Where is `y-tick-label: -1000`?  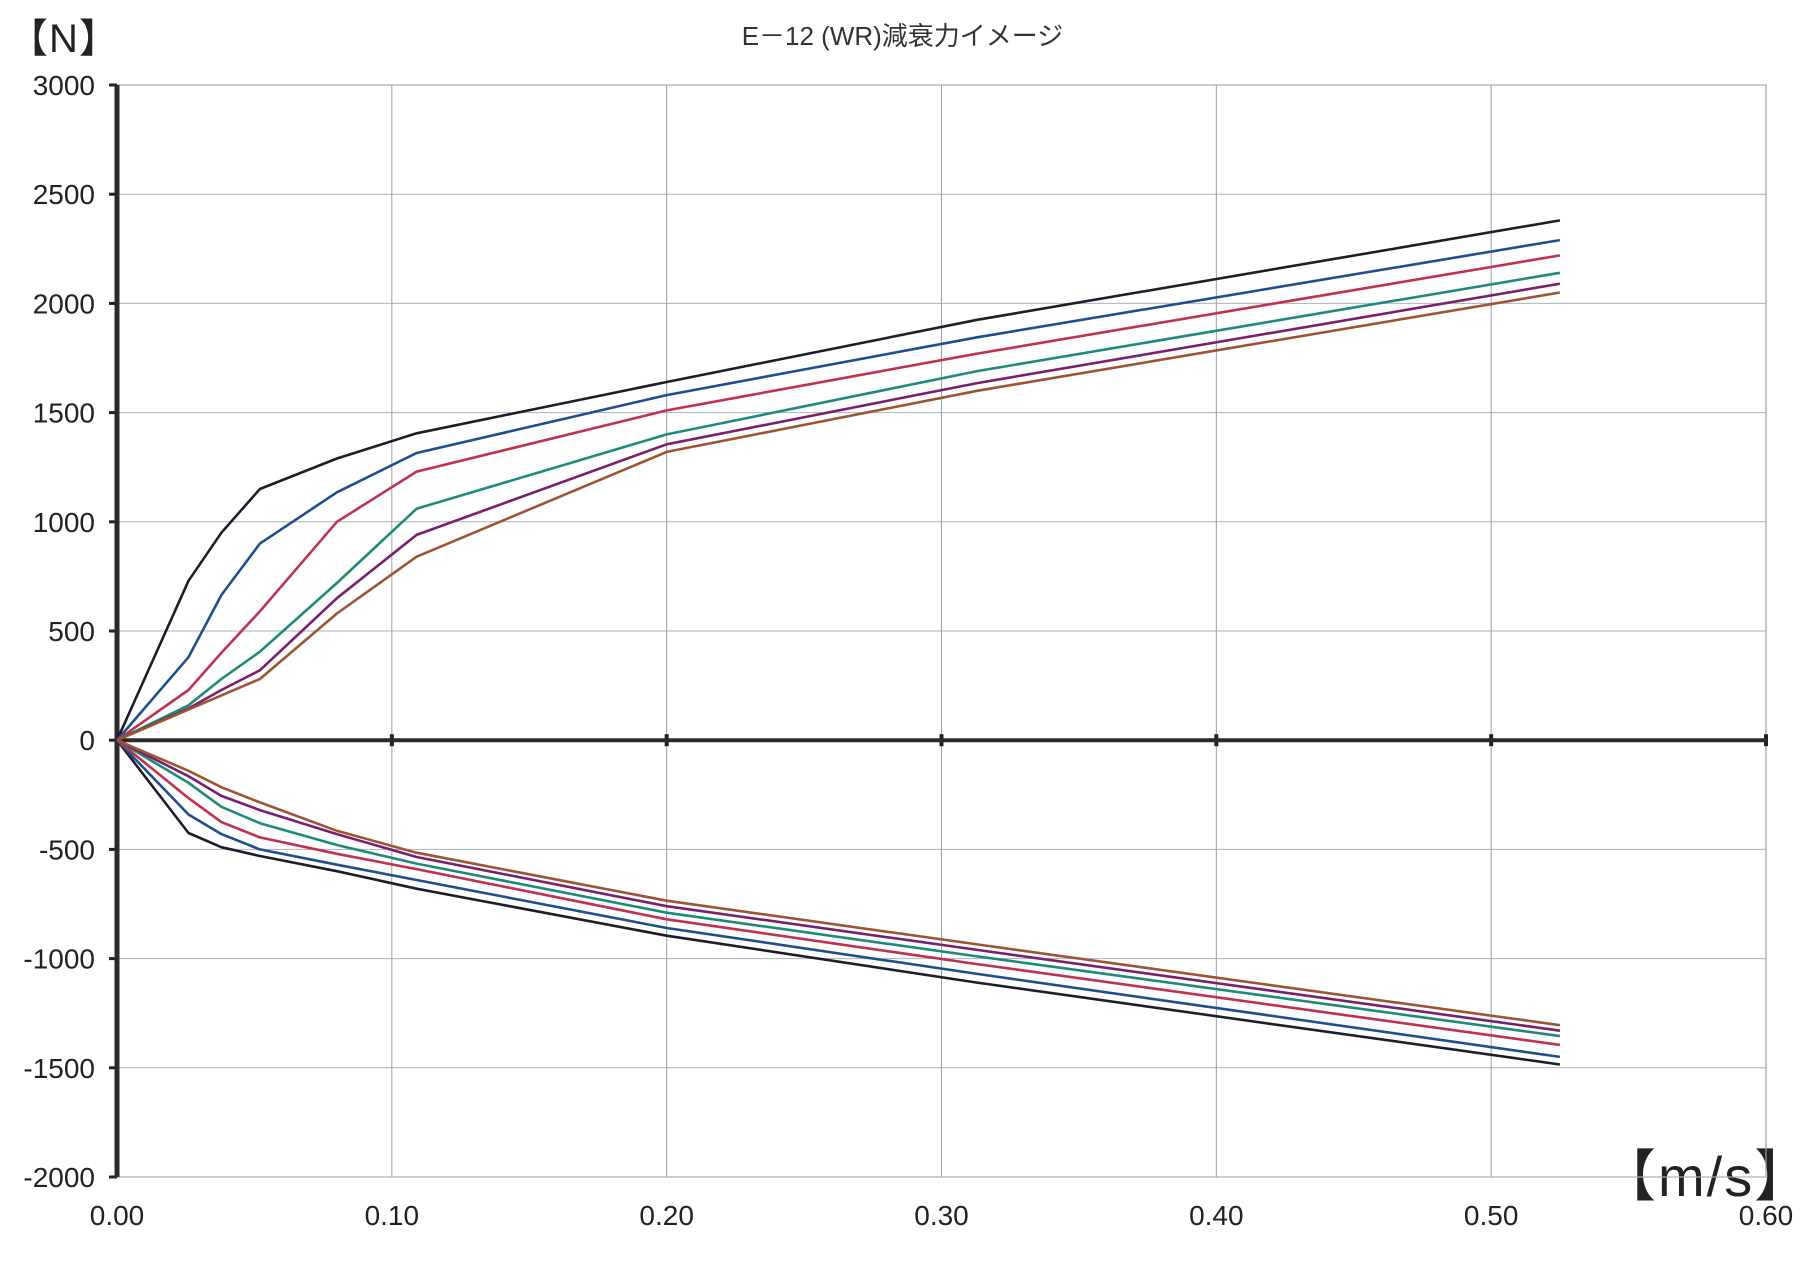
y-tick-label: -1000 is located at coordinates (59, 959).